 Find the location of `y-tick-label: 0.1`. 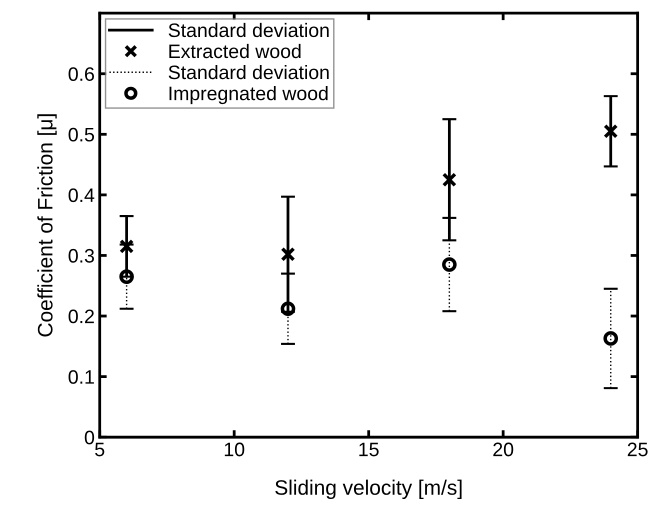

y-tick-label: 0.1 is located at coordinates (81, 377).